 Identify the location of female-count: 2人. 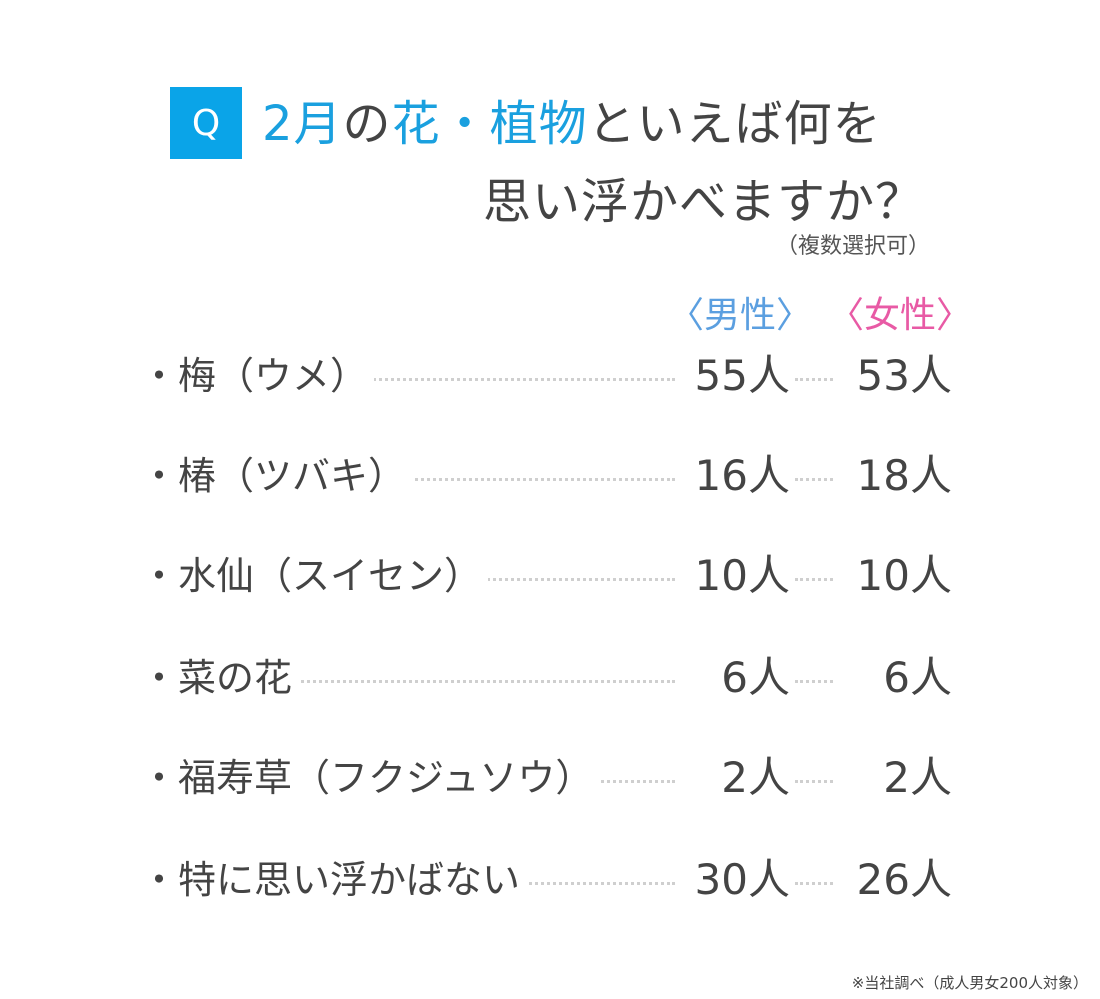
(917, 777).